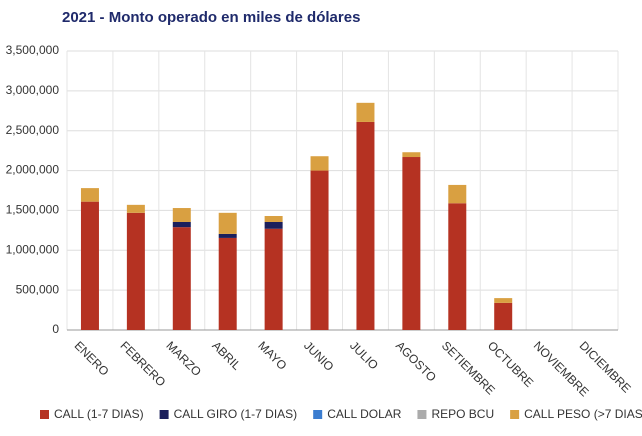 This screenshot has height=436, width=642. What do you see at coordinates (33, 249) in the screenshot?
I see `y-tick-label: 1,000,000` at bounding box center [33, 249].